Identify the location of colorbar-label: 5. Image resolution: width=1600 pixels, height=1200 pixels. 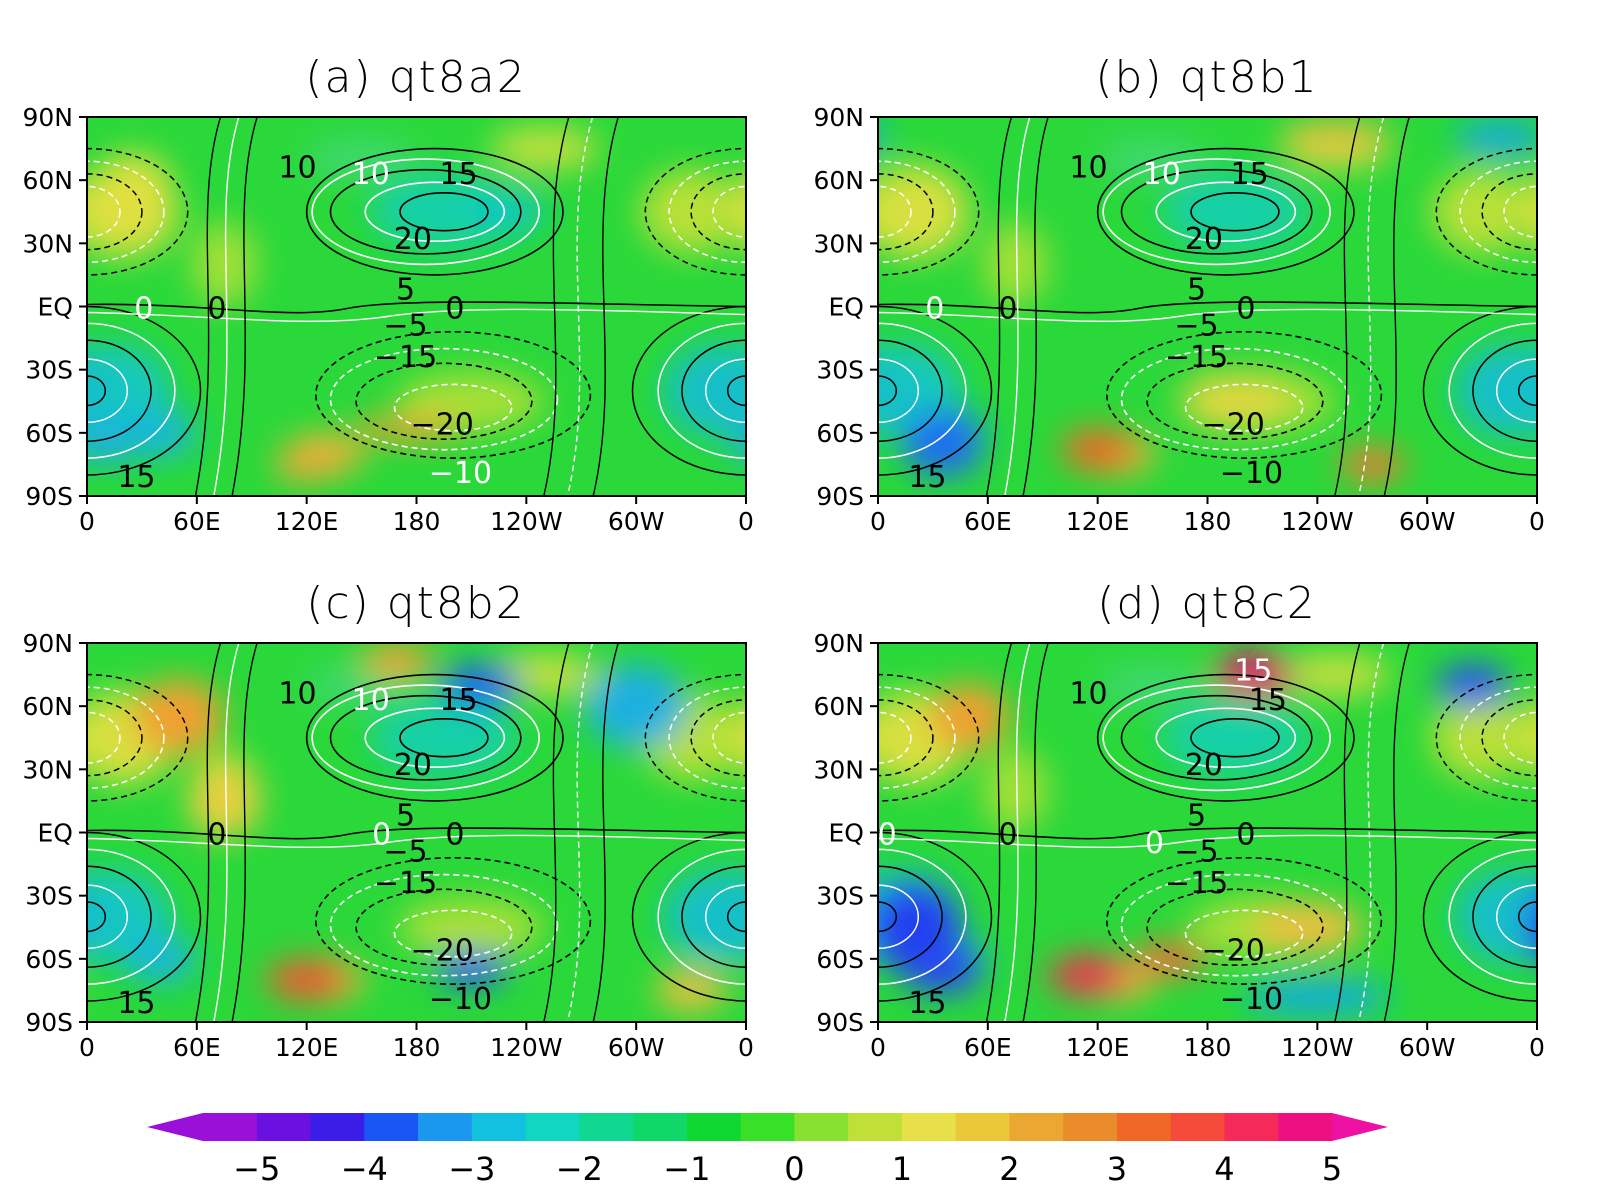
(1332, 1169).